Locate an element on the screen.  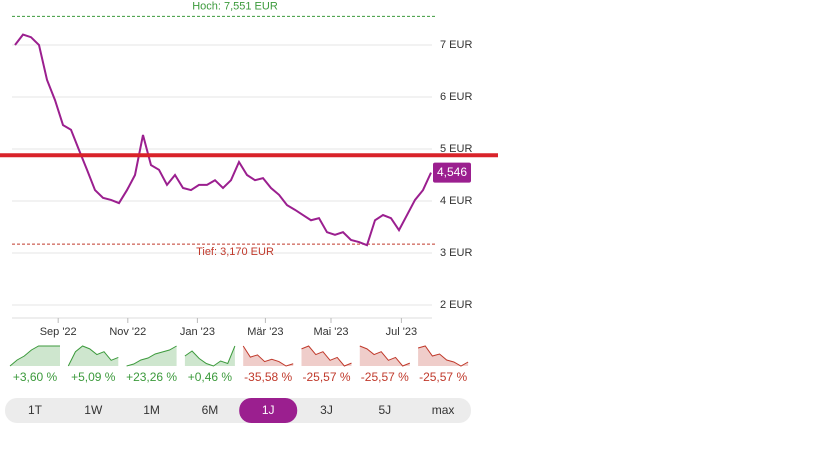
high-label: Hoch: 7,551 EUR is located at coordinates (235, 6).